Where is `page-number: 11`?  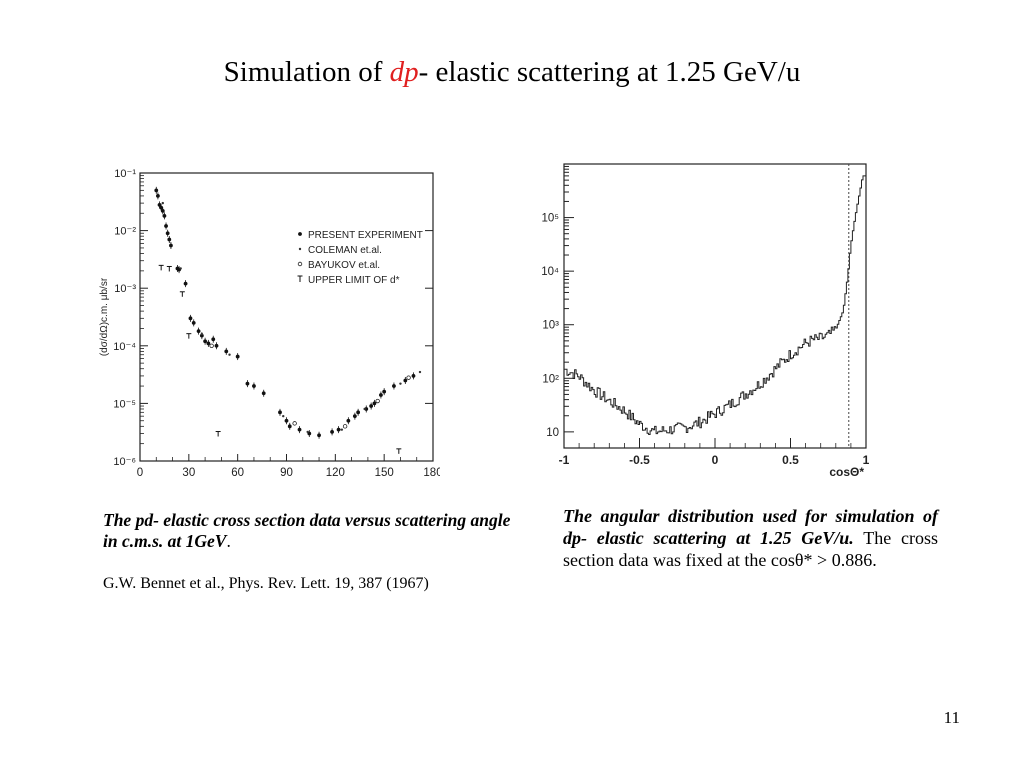 page-number: 11 is located at coordinates (951, 717).